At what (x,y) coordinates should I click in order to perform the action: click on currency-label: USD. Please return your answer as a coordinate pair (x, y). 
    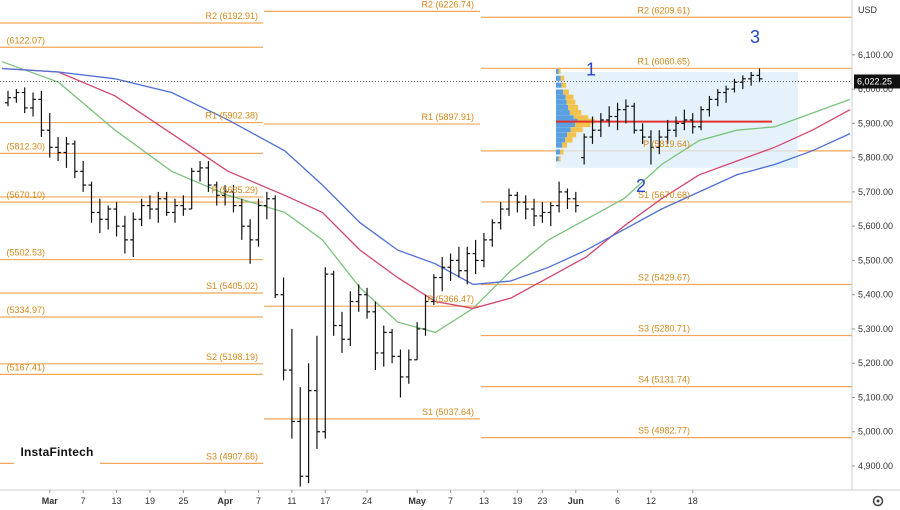
    Looking at the image, I should click on (868, 10).